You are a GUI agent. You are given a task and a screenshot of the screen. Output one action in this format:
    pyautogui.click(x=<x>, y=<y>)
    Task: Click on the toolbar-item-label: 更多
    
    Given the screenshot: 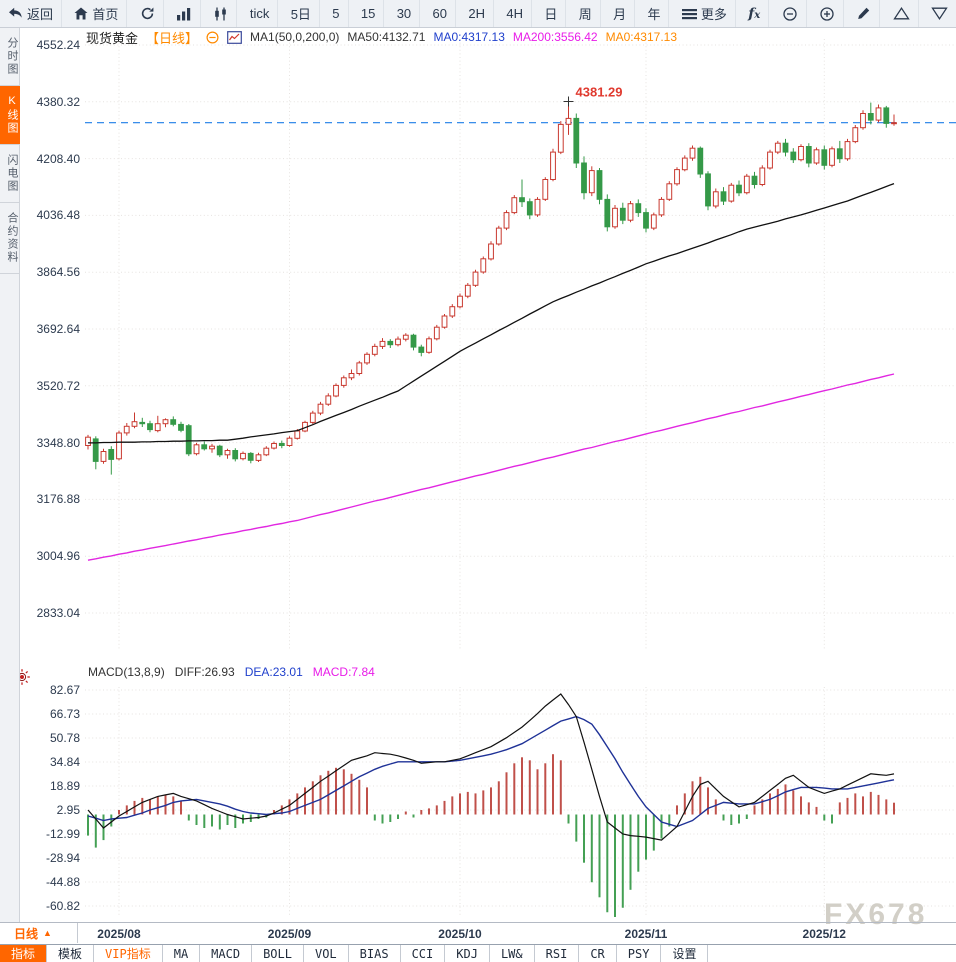 What is the action you would take?
    pyautogui.click(x=713, y=14)
    